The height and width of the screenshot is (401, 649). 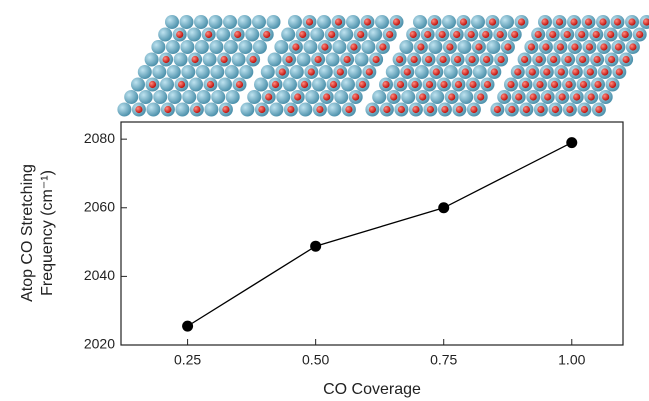 I want to click on y-tick-label: 2060, so click(x=99, y=206).